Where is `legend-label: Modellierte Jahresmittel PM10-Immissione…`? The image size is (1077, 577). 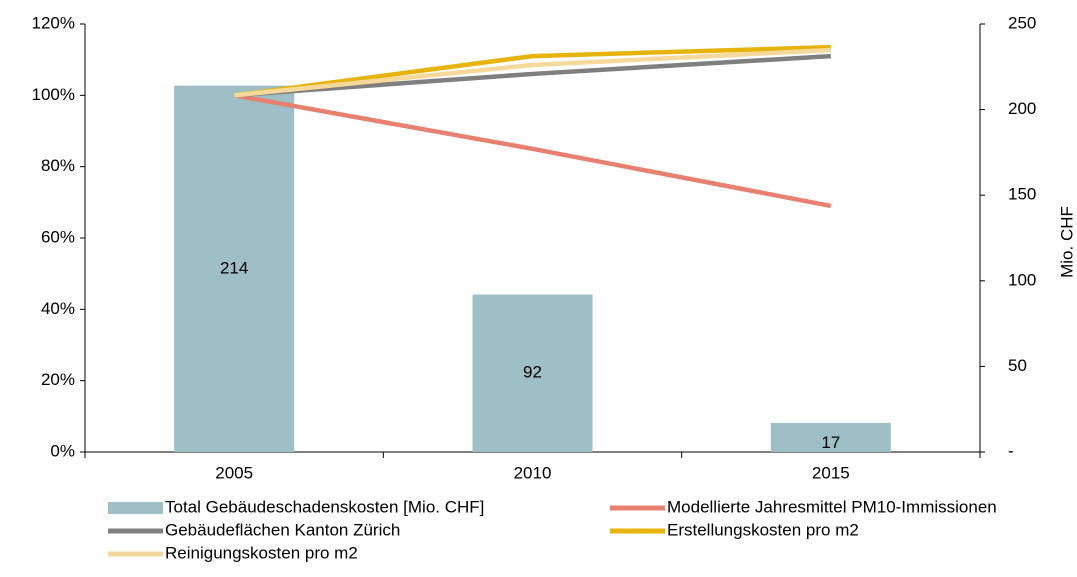 legend-label: Modellierte Jahresmittel PM10-Immissione… is located at coordinates (832, 506).